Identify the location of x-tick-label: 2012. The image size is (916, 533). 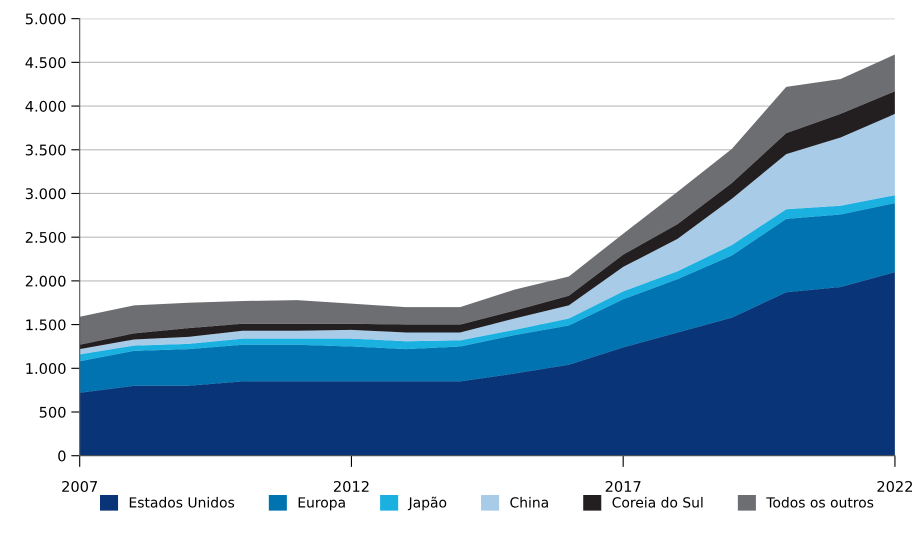
(351, 486).